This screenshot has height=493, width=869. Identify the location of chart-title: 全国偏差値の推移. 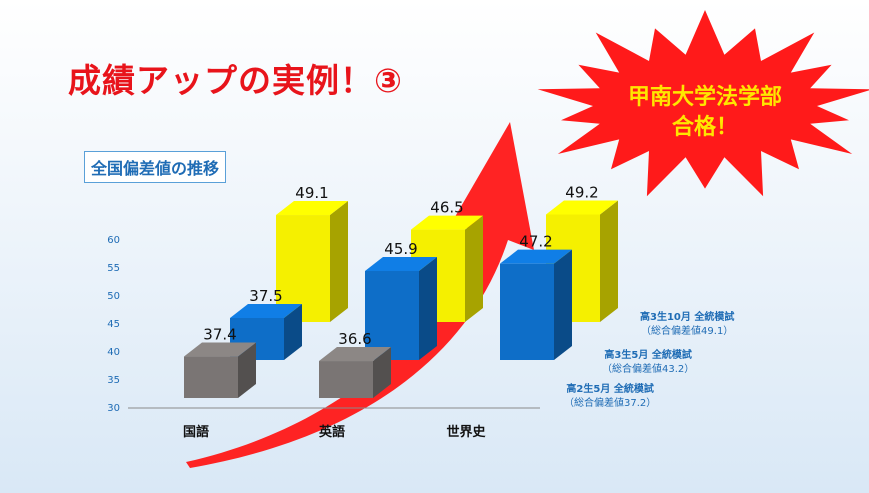
(155, 167).